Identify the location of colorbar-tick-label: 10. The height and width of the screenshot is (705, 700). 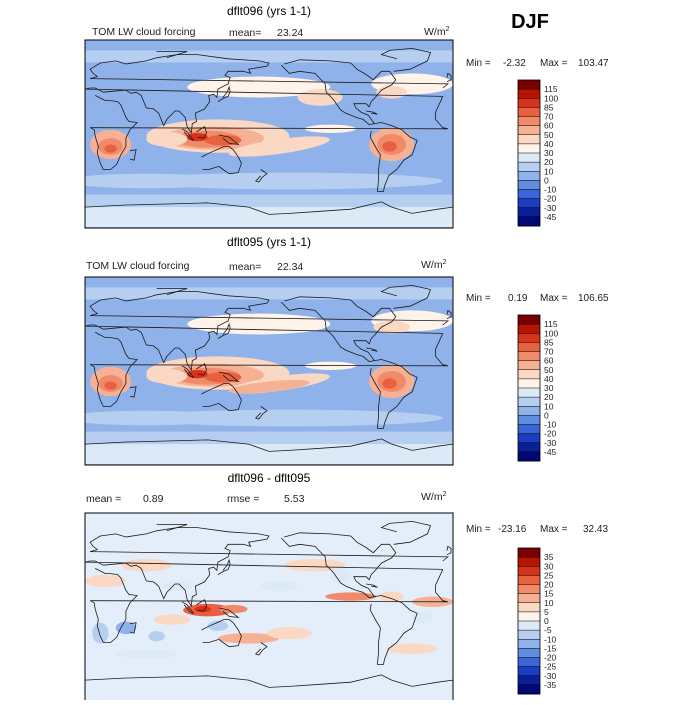
(549, 603).